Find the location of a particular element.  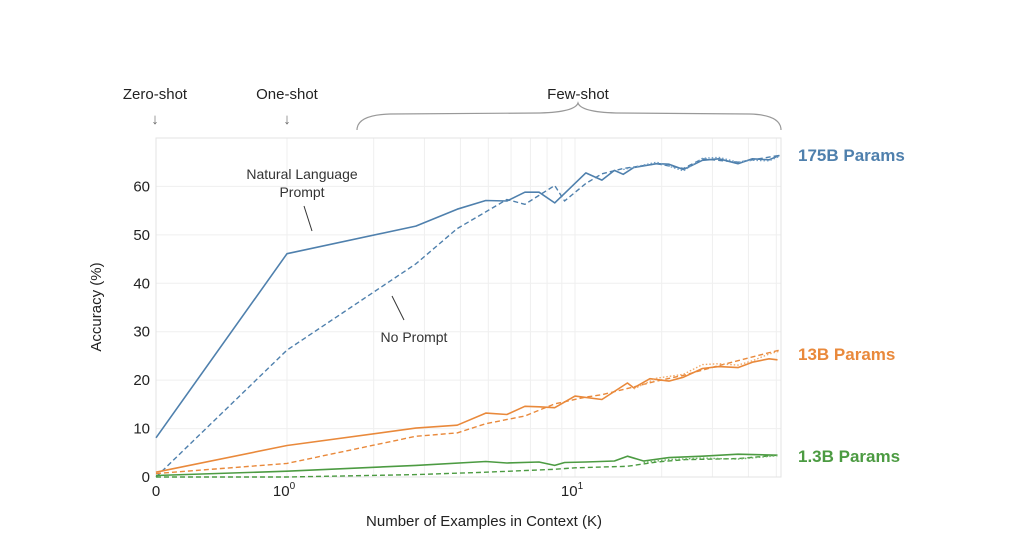

y-axis-label: Accuracy (%) is located at coordinates (96, 306).